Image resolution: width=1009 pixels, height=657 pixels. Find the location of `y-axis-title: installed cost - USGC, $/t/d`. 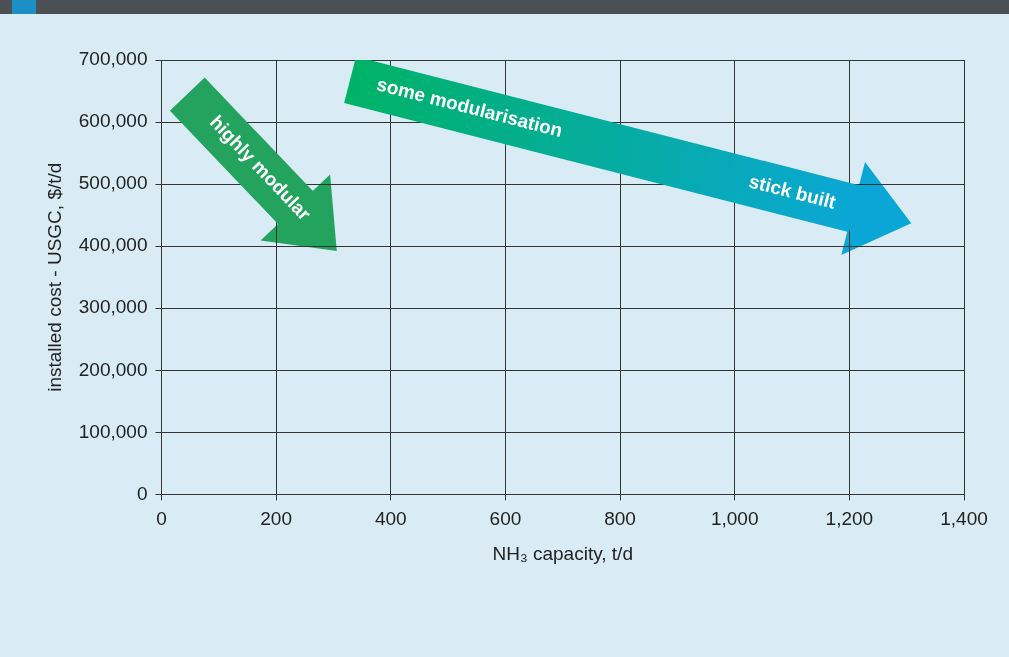

y-axis-title: installed cost - USGC, $/t/d is located at coordinates (54, 277).